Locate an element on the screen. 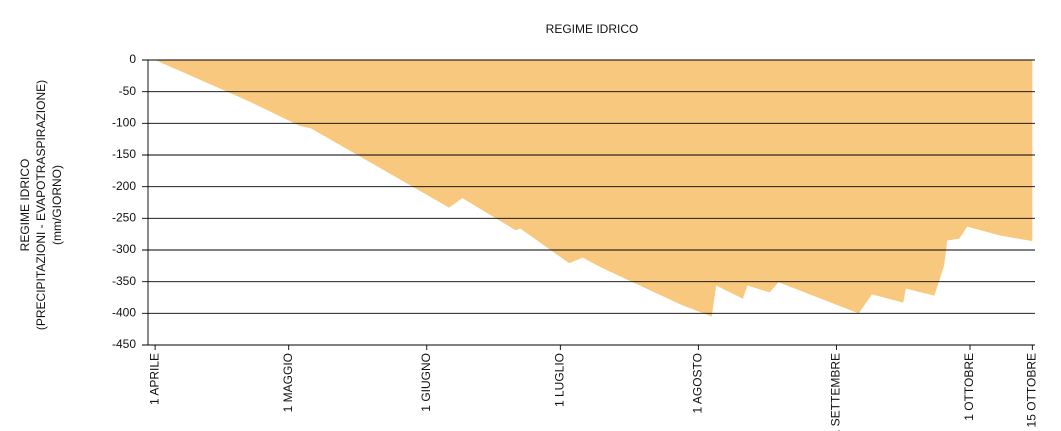 This screenshot has height=431, width=1061. y-tick-label: -450 is located at coordinates (124, 344).